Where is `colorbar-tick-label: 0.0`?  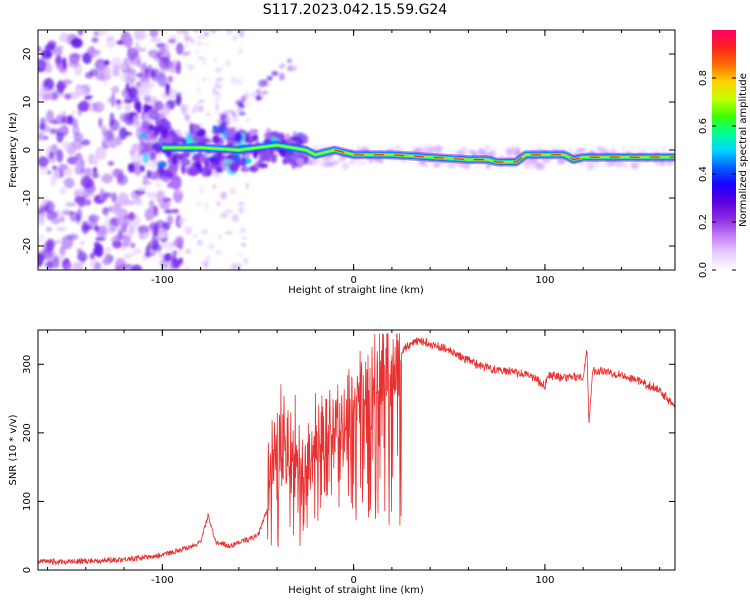 colorbar-tick-label: 0.0 is located at coordinates (703, 270).